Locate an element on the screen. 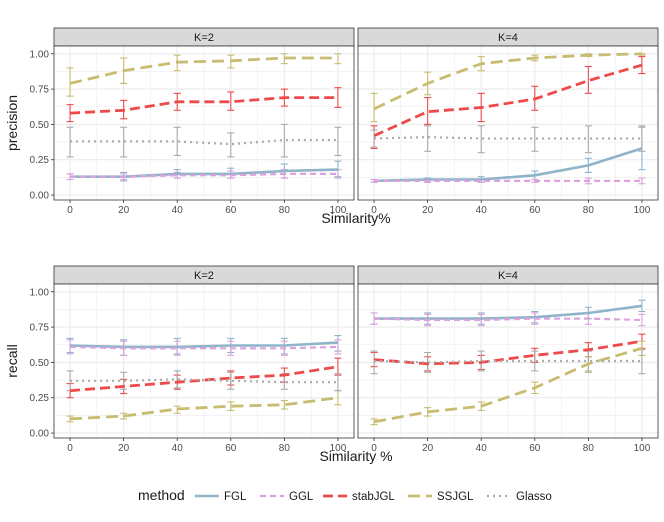  series-ggl is located at coordinates (204, 347).